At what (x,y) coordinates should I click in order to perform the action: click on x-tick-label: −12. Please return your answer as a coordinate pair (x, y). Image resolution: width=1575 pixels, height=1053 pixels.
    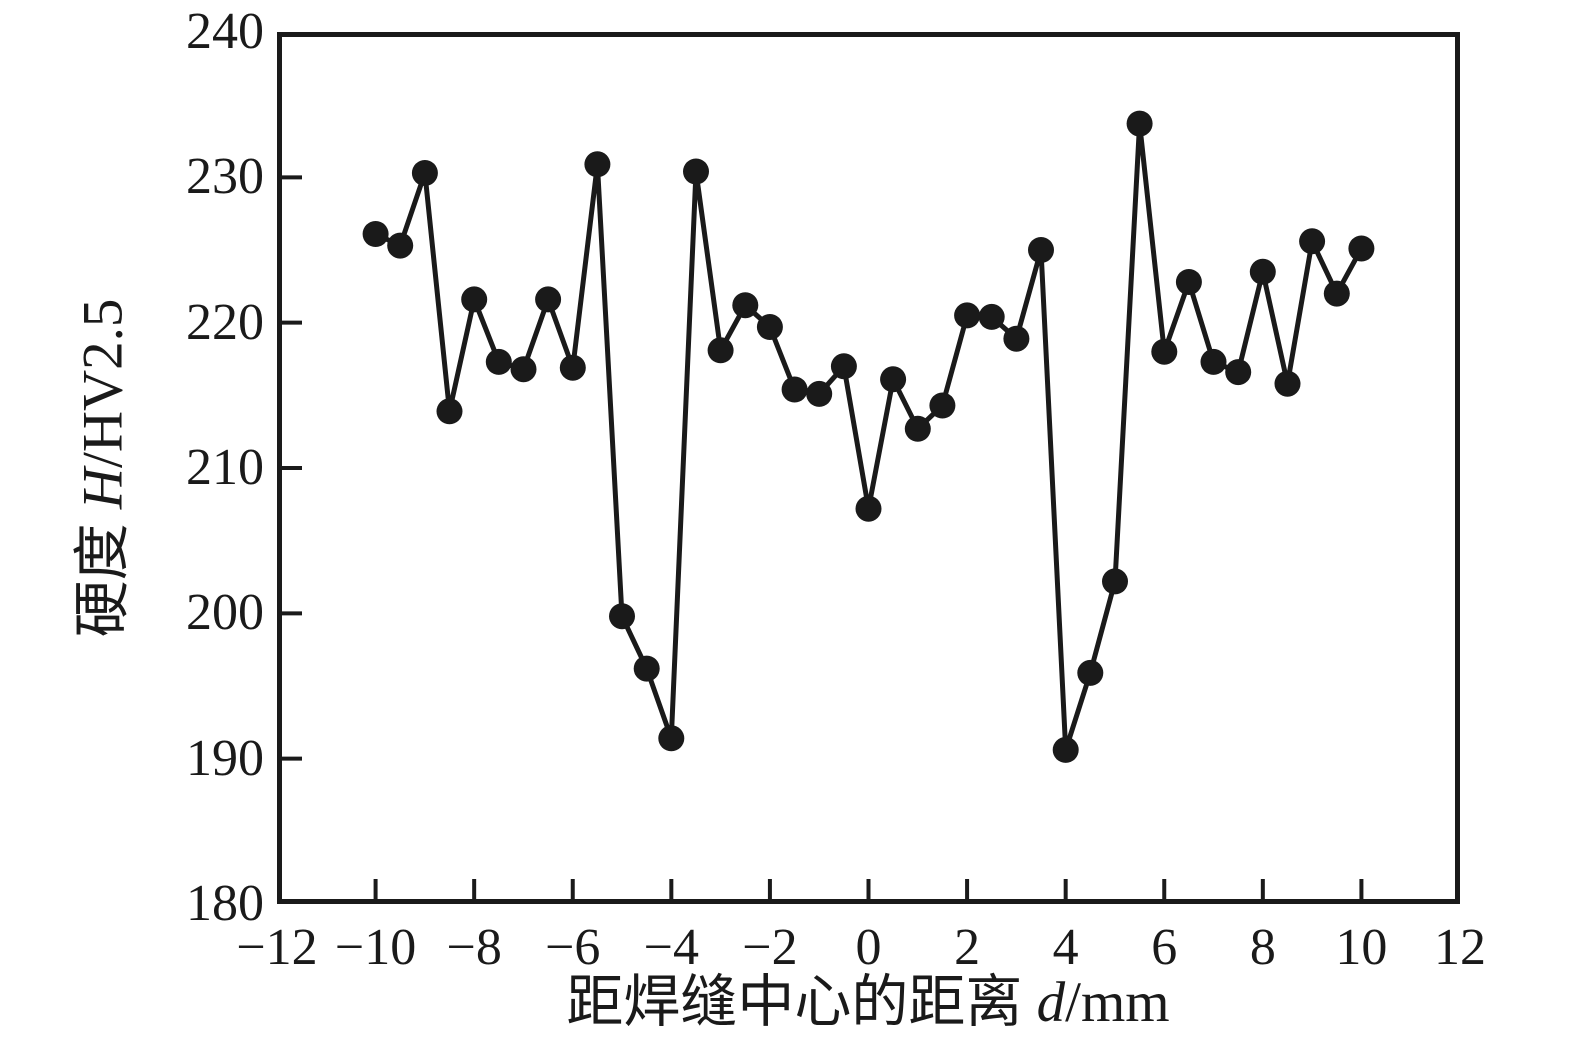
    Looking at the image, I should click on (277, 947).